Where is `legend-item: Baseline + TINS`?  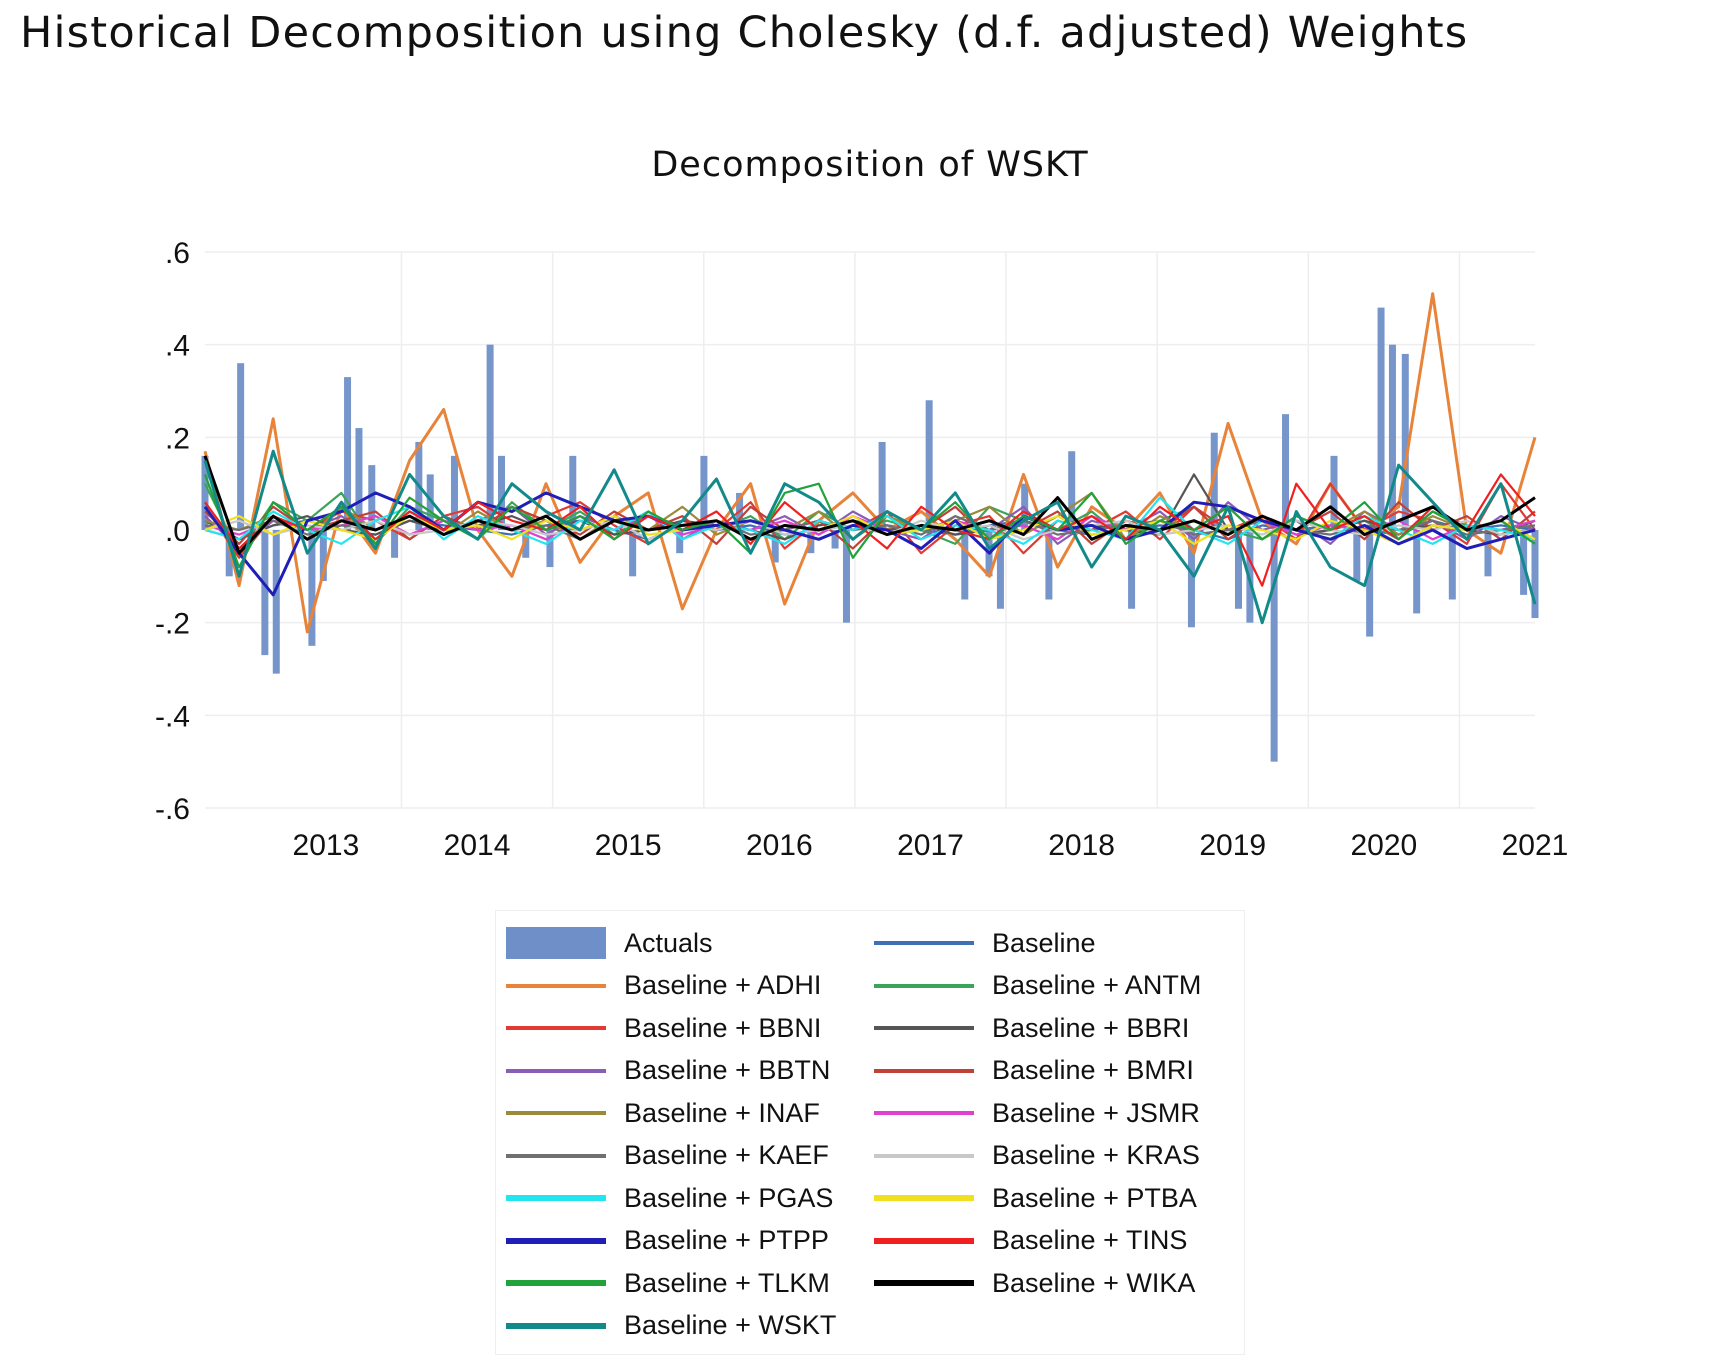
legend-item: Baseline + TINS is located at coordinates (1030, 1241).